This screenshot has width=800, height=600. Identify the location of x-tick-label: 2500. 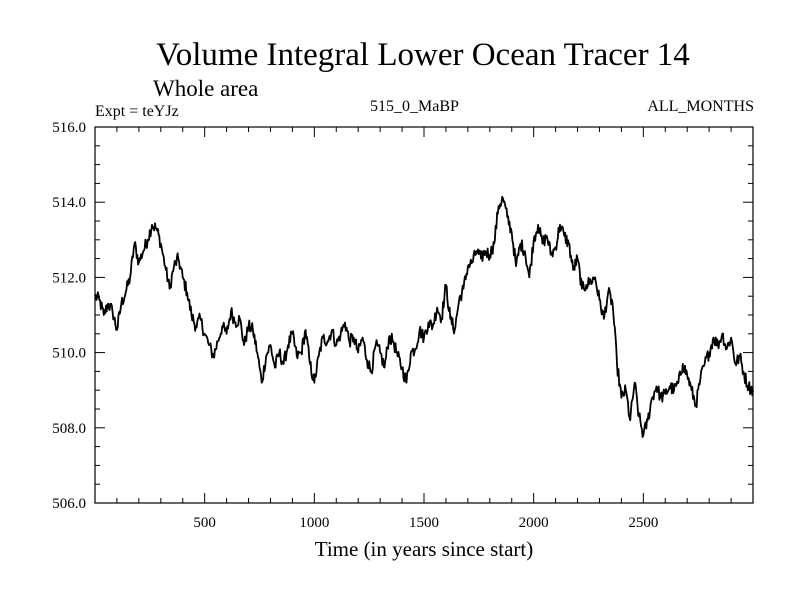
(643, 523).